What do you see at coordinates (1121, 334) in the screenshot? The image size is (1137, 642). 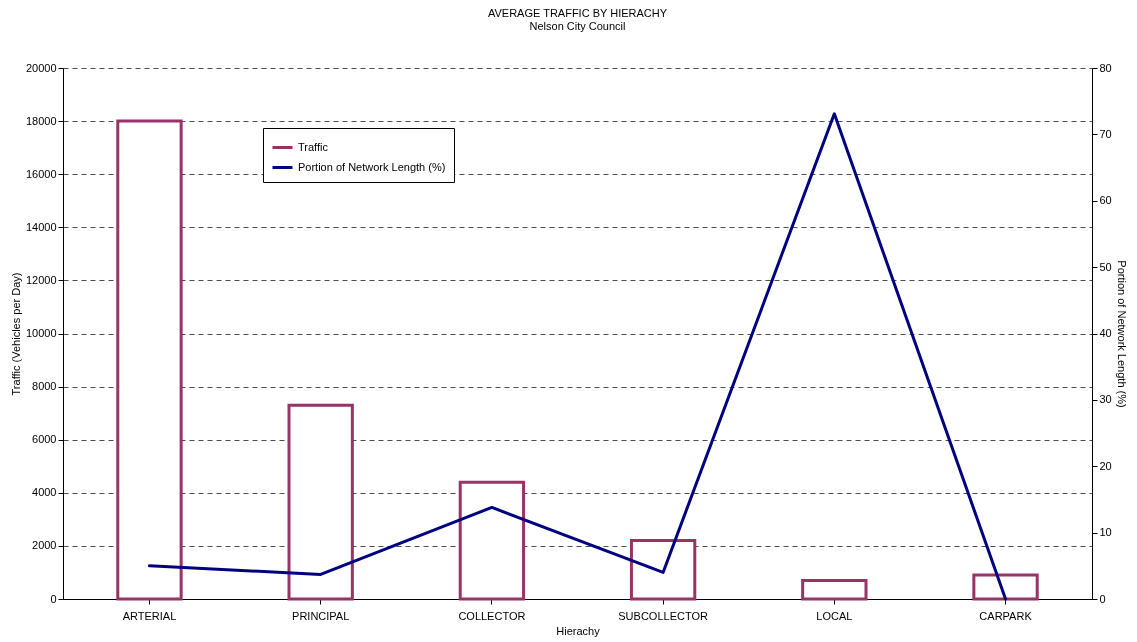 I see `y2-axis-title: Portion of Network Length (%)` at bounding box center [1121, 334].